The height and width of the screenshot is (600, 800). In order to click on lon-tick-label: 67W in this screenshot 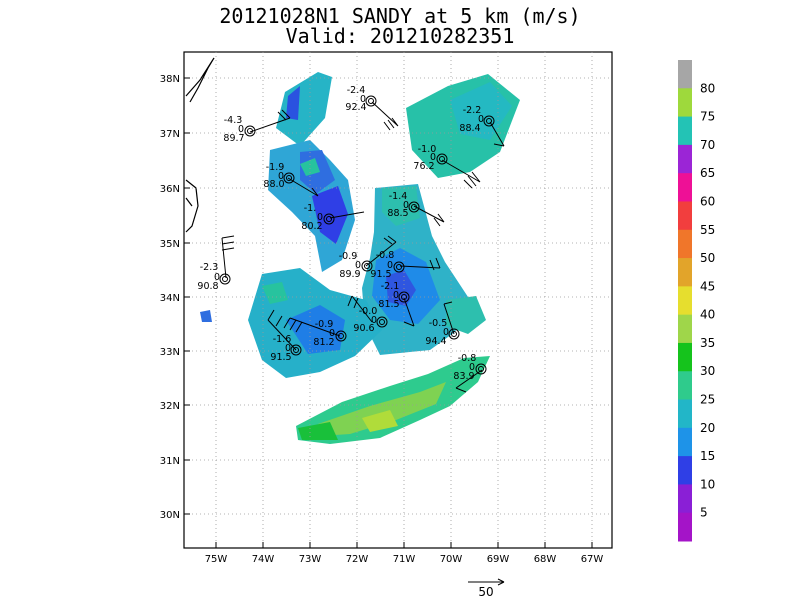, I will do `click(592, 559)`.